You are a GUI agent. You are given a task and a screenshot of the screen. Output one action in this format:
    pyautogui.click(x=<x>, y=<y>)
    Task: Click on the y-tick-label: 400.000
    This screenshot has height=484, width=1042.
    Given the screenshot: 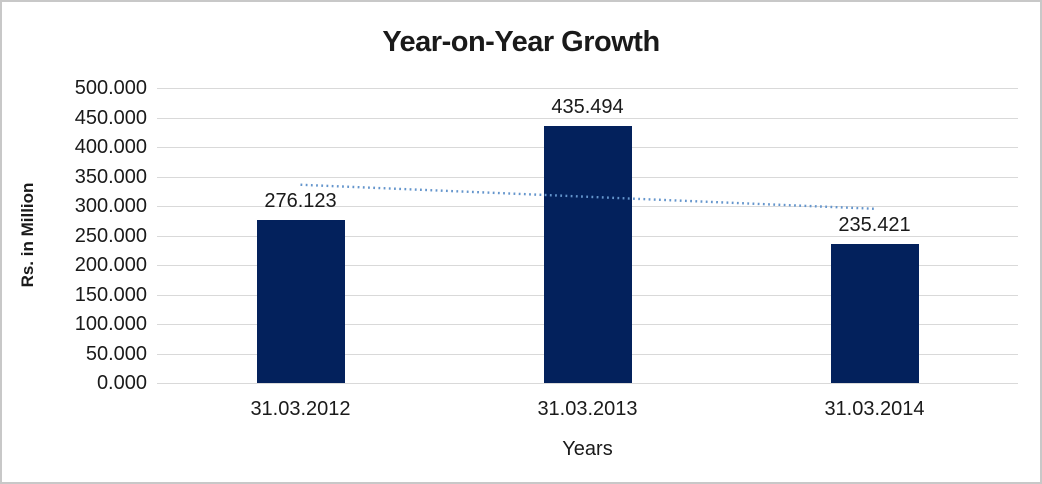 What is the action you would take?
    pyautogui.click(x=110, y=147)
    